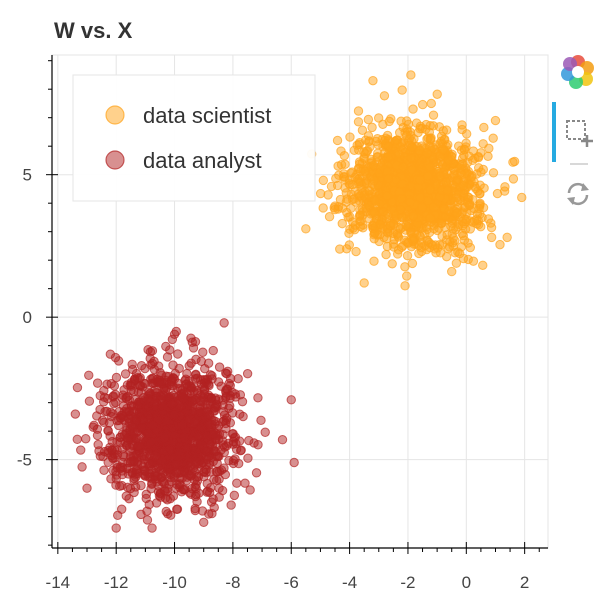 The image size is (608, 614). I want to click on toolbar, so click(580, 135).